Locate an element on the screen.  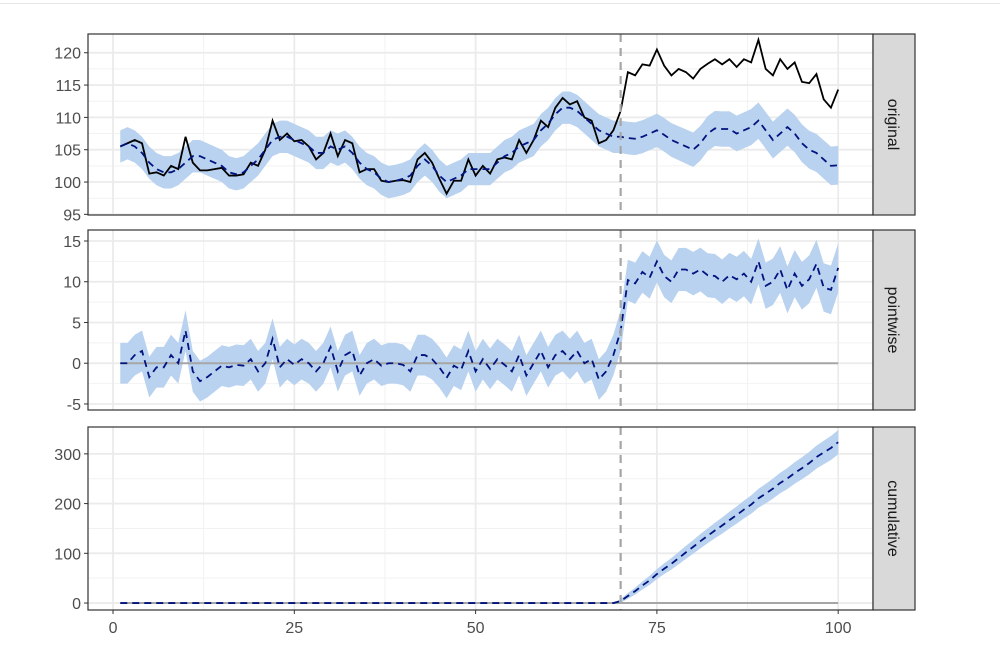
strip-pointwise is located at coordinates (894, 320).